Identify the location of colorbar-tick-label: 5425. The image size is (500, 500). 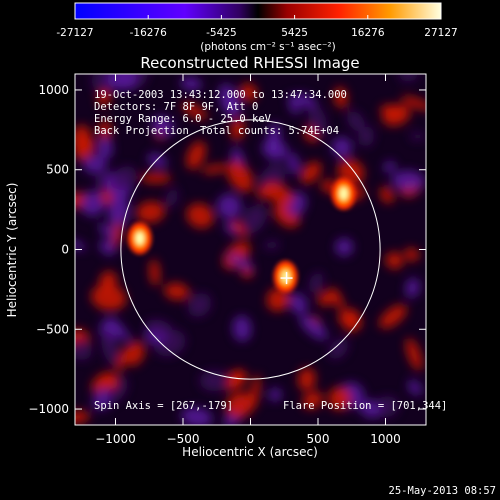
(294, 33).